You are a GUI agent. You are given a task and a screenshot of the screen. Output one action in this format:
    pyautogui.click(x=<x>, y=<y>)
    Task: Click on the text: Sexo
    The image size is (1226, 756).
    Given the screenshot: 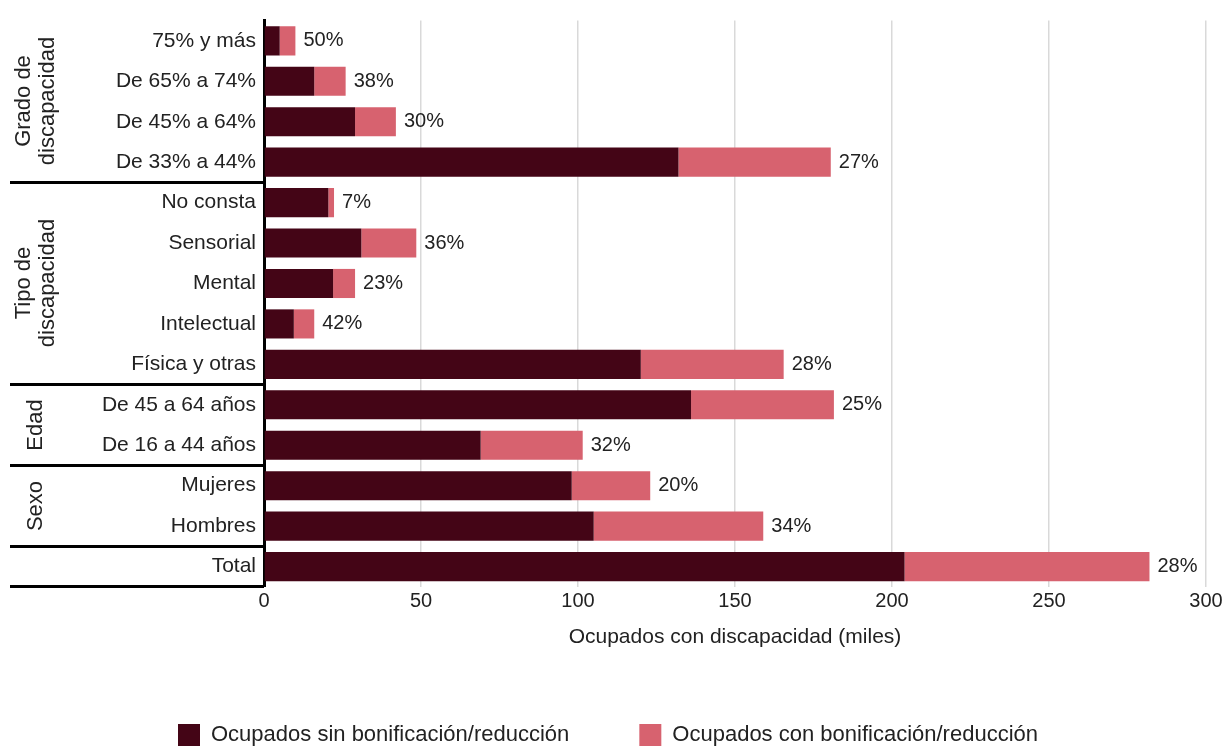 What is the action you would take?
    pyautogui.click(x=34, y=506)
    